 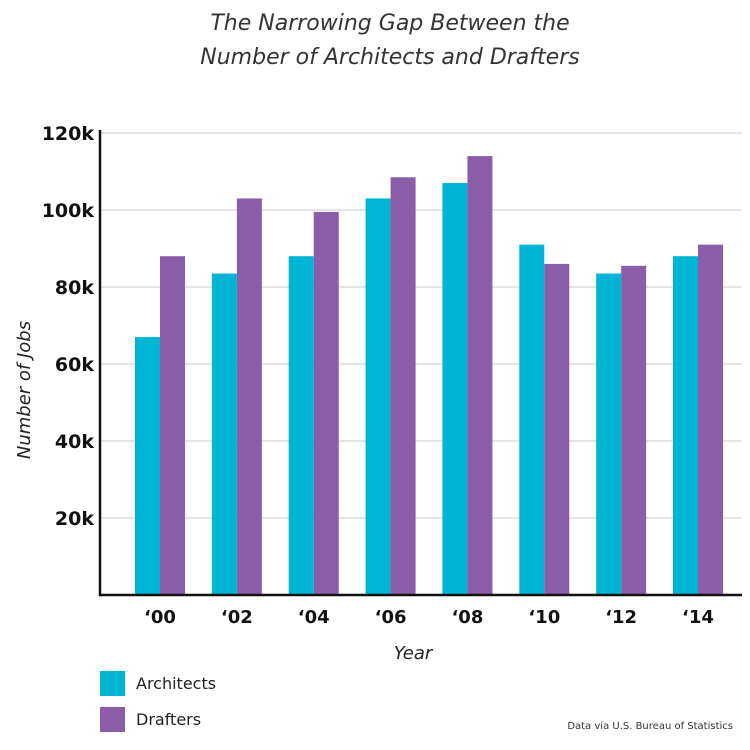 What do you see at coordinates (74, 288) in the screenshot?
I see `y-tick-label: 80k` at bounding box center [74, 288].